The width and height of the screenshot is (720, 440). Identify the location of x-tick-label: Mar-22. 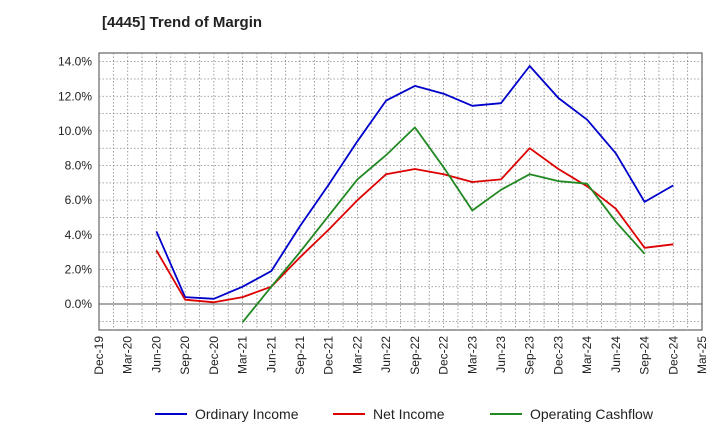
(357, 355).